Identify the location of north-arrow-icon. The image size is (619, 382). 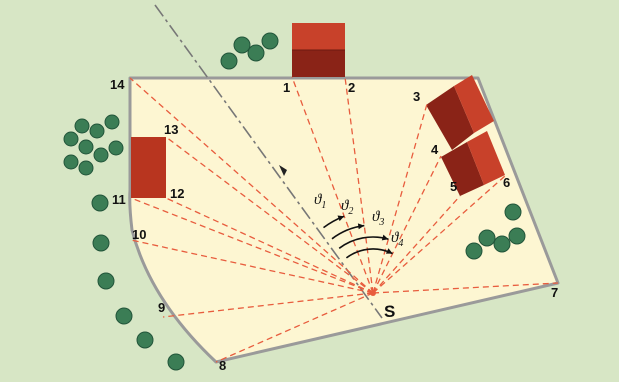
(283, 170).